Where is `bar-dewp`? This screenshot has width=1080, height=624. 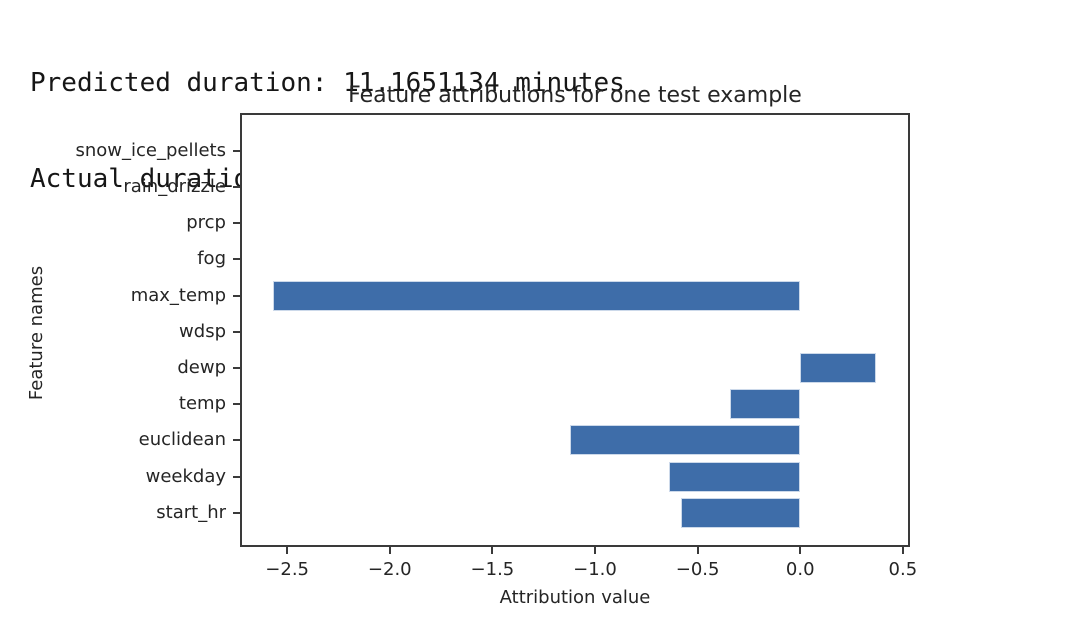 bar-dewp is located at coordinates (838, 367).